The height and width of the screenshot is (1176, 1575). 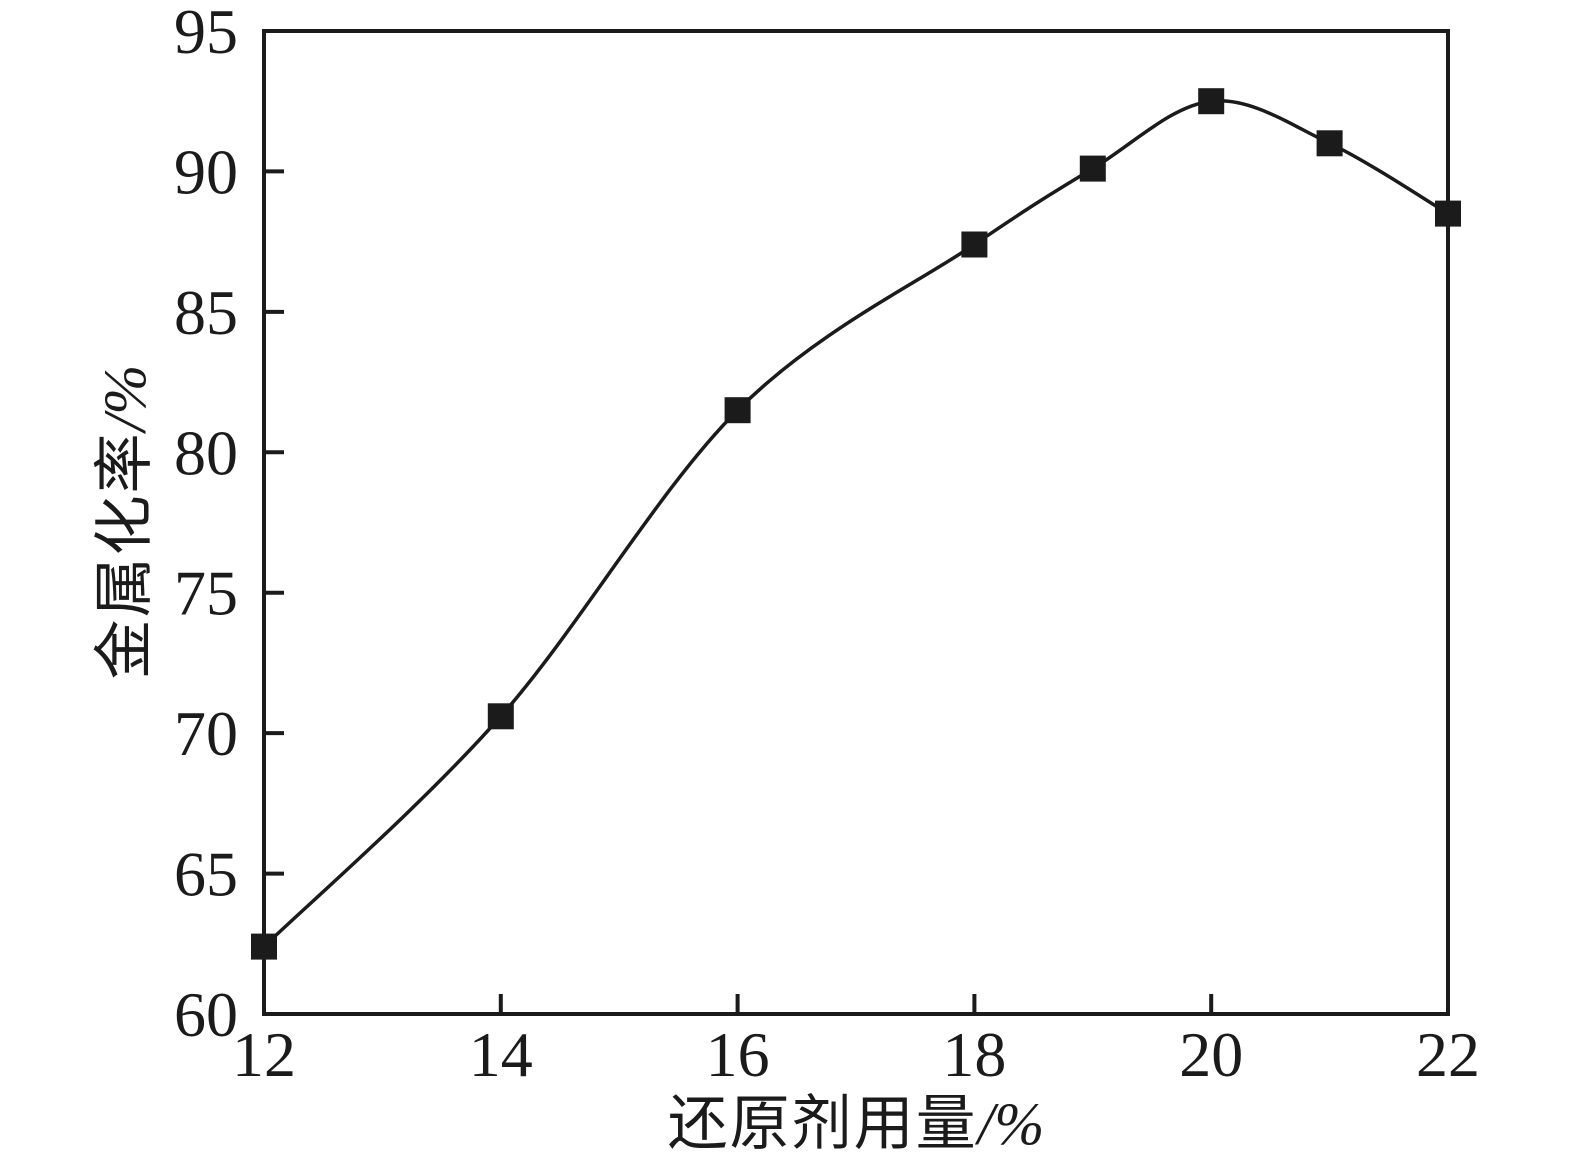 What do you see at coordinates (206, 733) in the screenshot?
I see `y-tick-label: 70` at bounding box center [206, 733].